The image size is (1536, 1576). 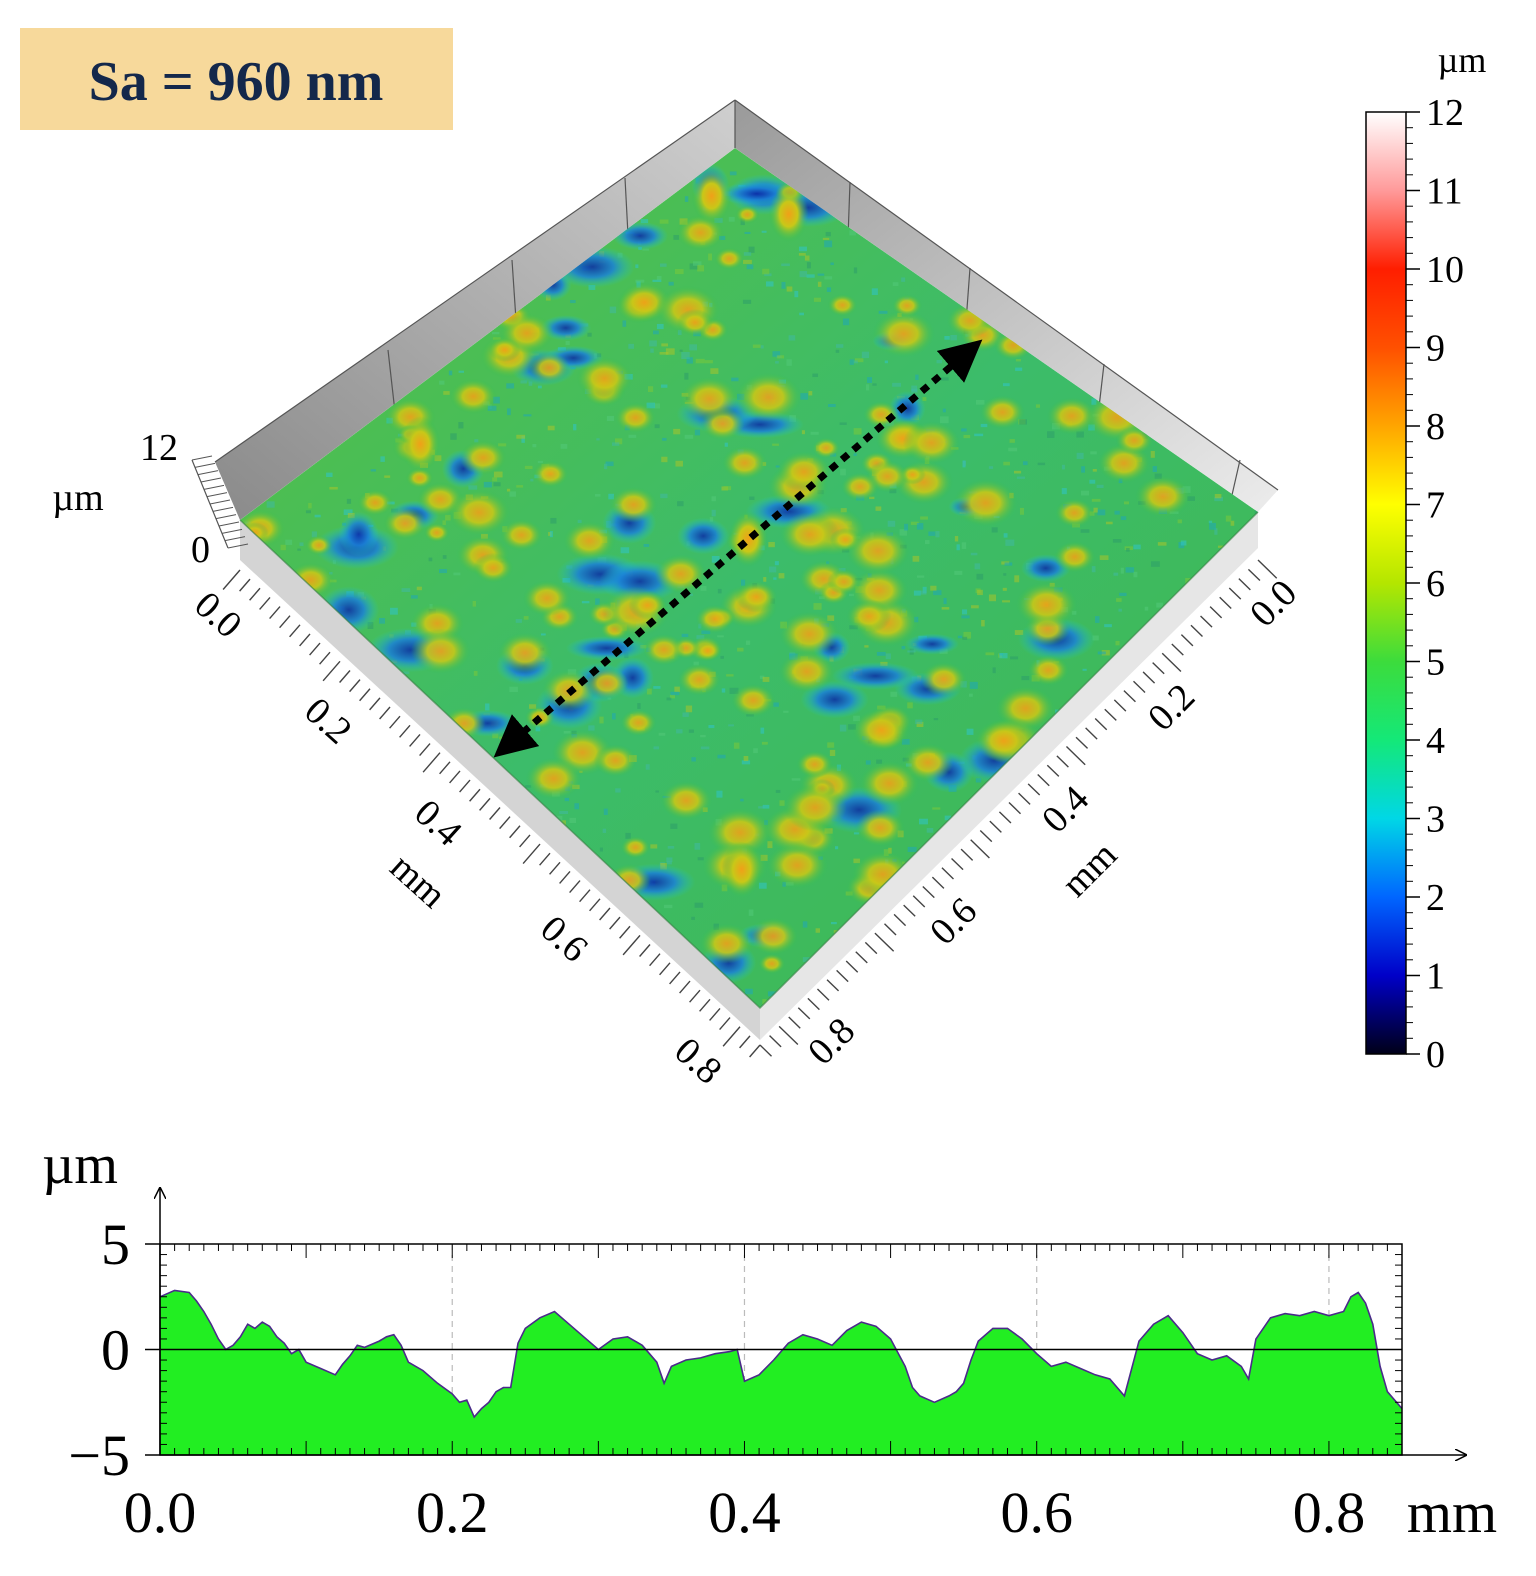 I want to click on front-wall-right, so click(x=1009, y=776).